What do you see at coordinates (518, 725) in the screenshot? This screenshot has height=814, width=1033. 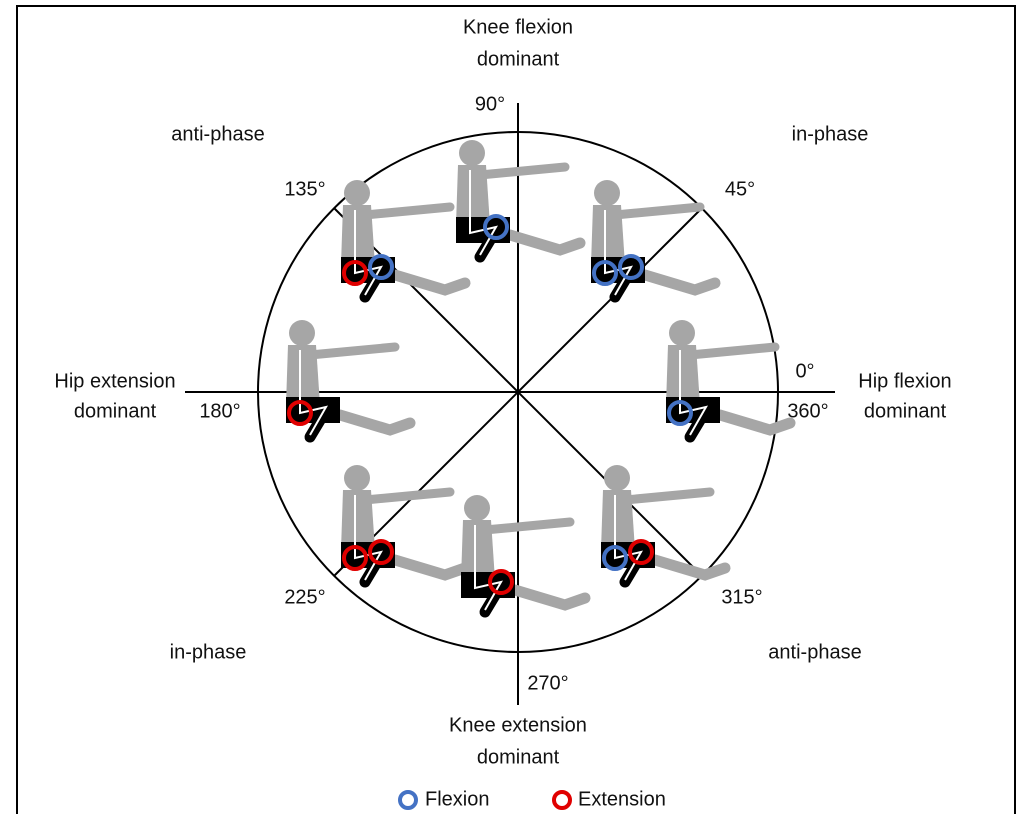 I see `axis-label: Knee extension` at bounding box center [518, 725].